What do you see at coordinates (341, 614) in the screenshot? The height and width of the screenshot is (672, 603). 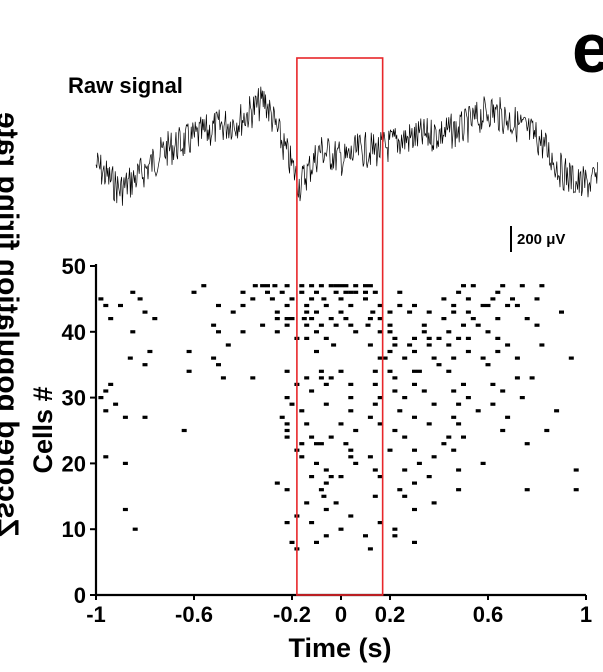 I see `x-tick-label: 0` at bounding box center [341, 614].